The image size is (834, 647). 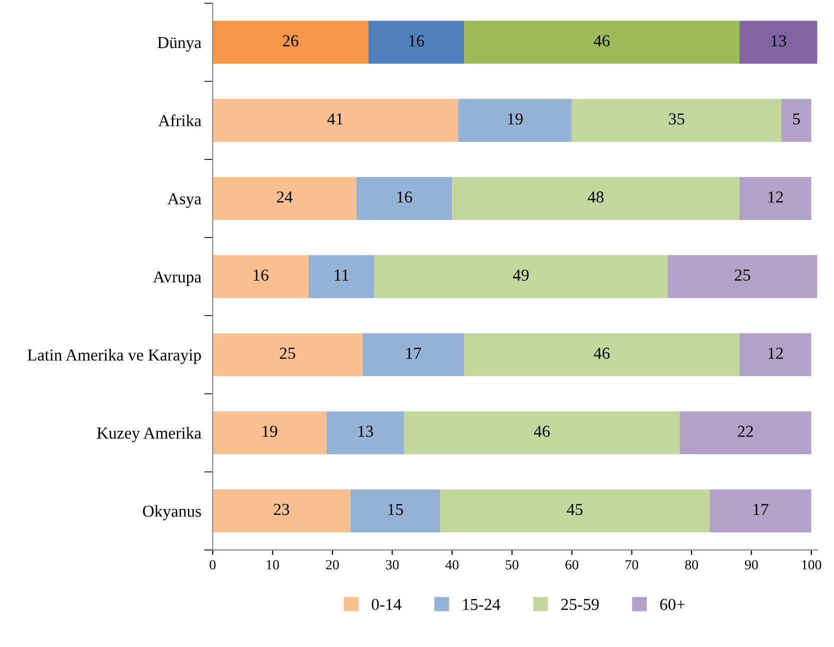 I want to click on y-tick-label: Dünya, so click(x=180, y=44).